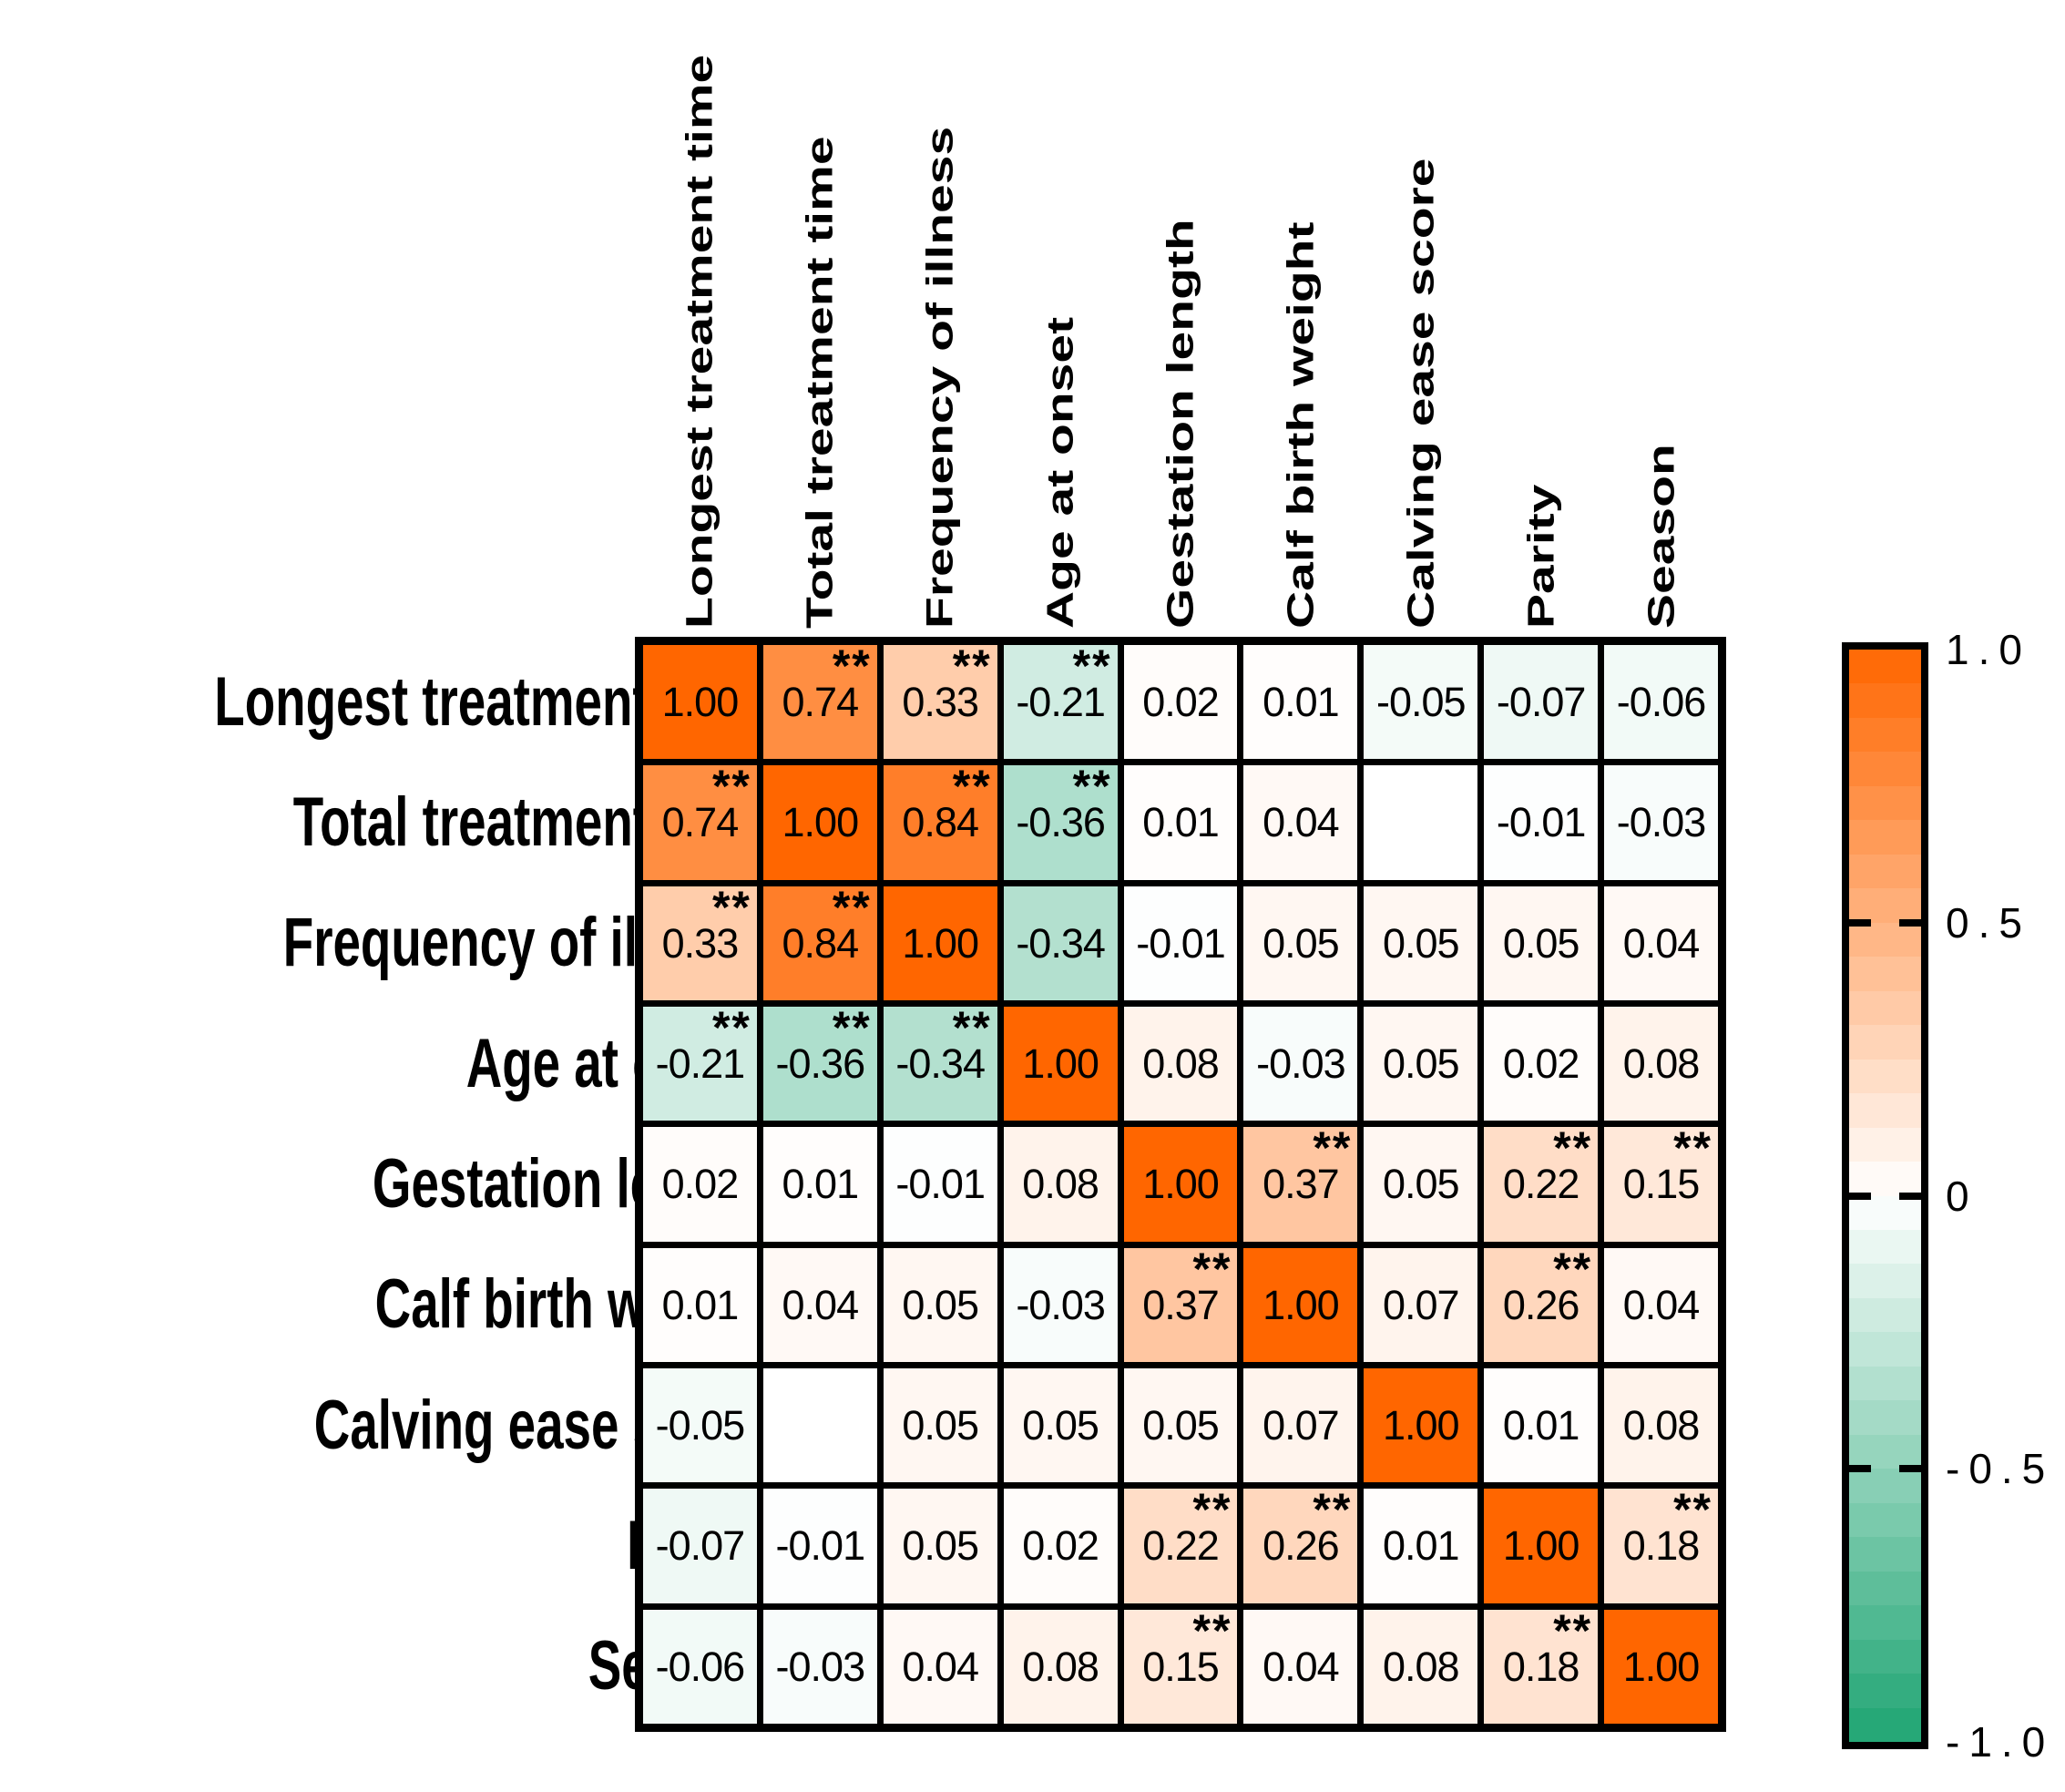  Describe the element at coordinates (1662, 1546) in the screenshot. I see `cell-value: 0.18` at that location.